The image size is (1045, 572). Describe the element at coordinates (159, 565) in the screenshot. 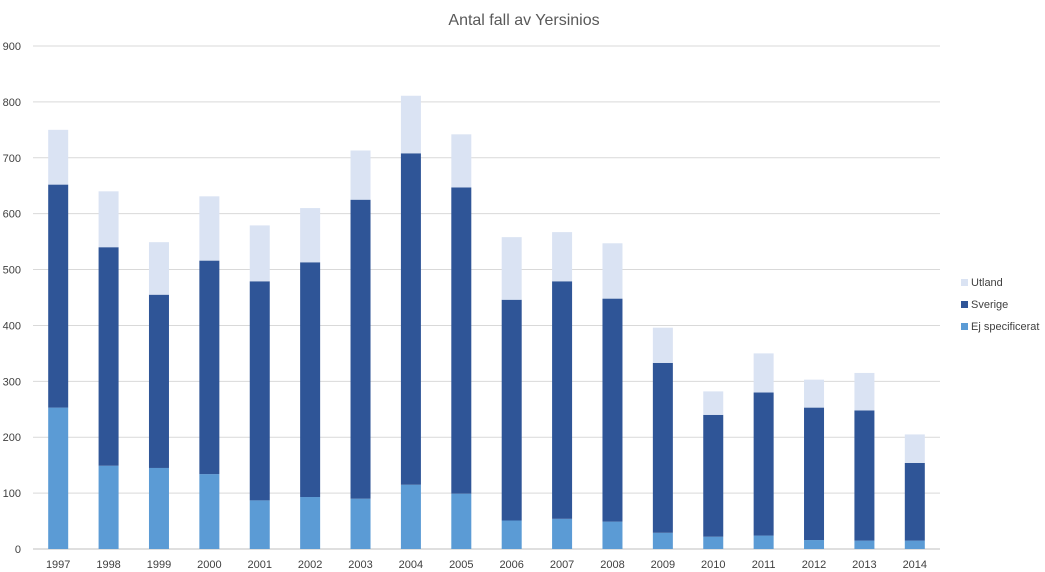

I see `x-tick-label: 1999` at that location.